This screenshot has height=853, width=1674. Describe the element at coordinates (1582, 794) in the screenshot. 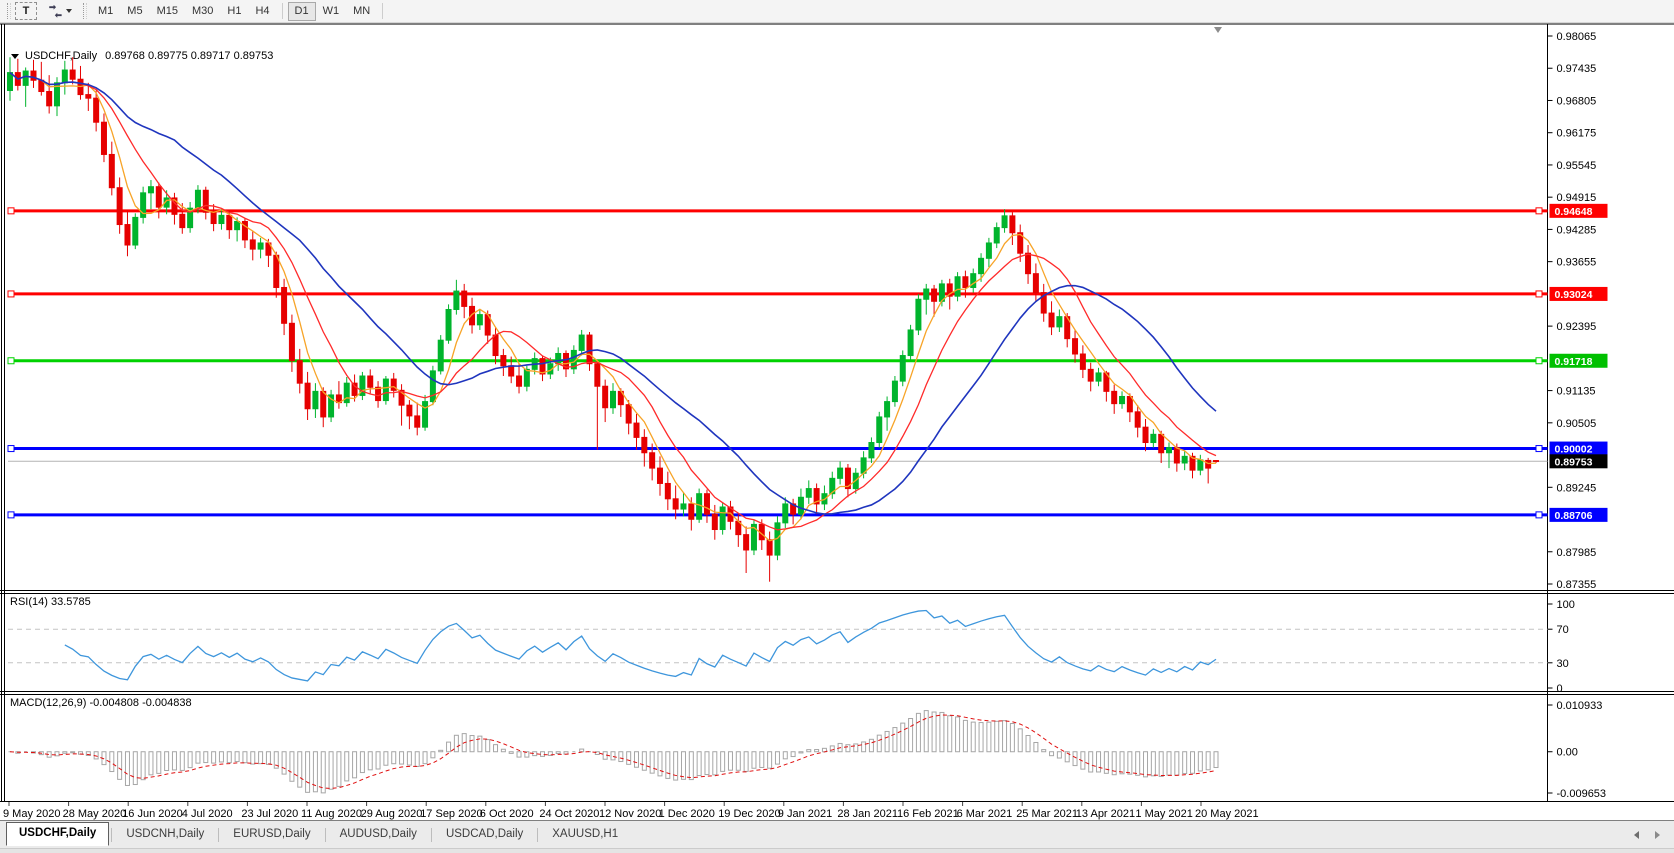

I see `svg-text: -0.009653` at that location.